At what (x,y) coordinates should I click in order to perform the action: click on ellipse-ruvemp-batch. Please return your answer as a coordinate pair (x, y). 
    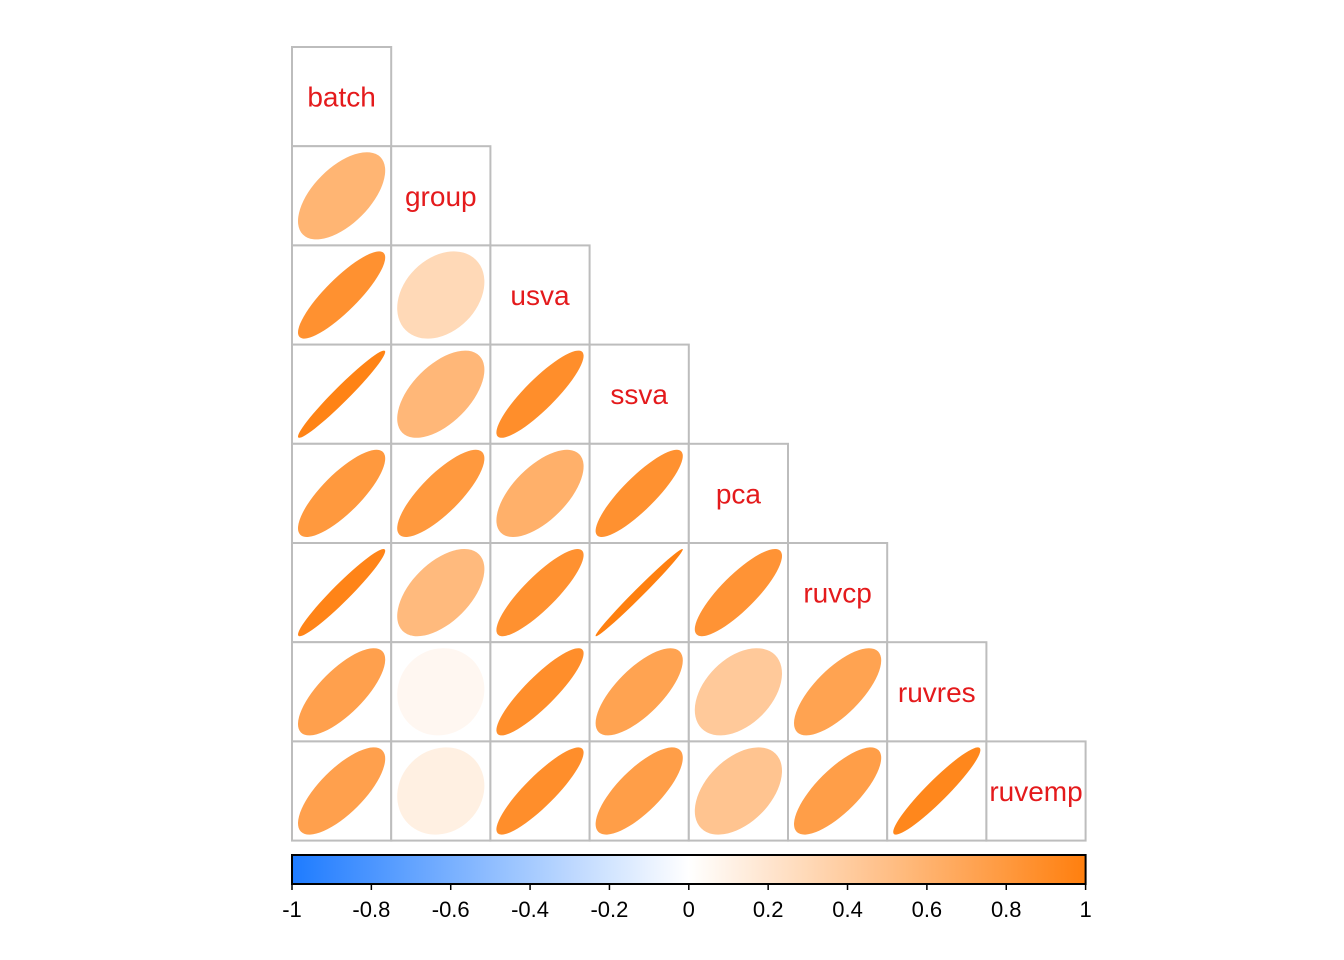
    Looking at the image, I should click on (341, 791).